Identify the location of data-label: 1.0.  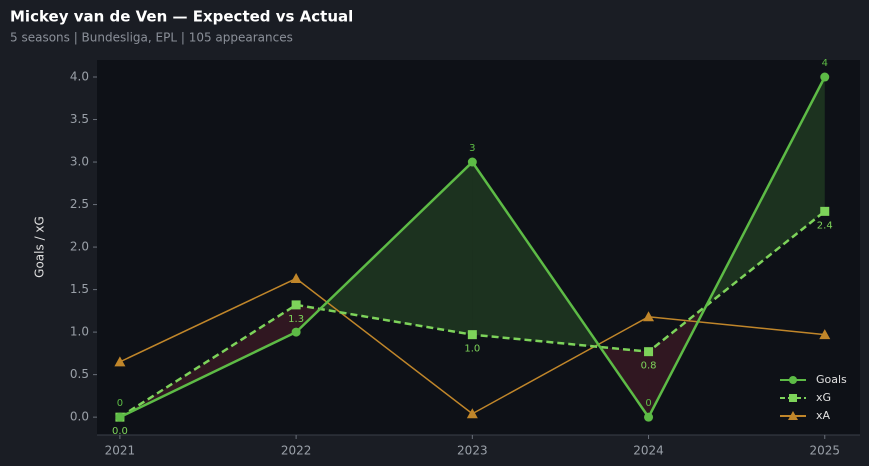
(472, 349).